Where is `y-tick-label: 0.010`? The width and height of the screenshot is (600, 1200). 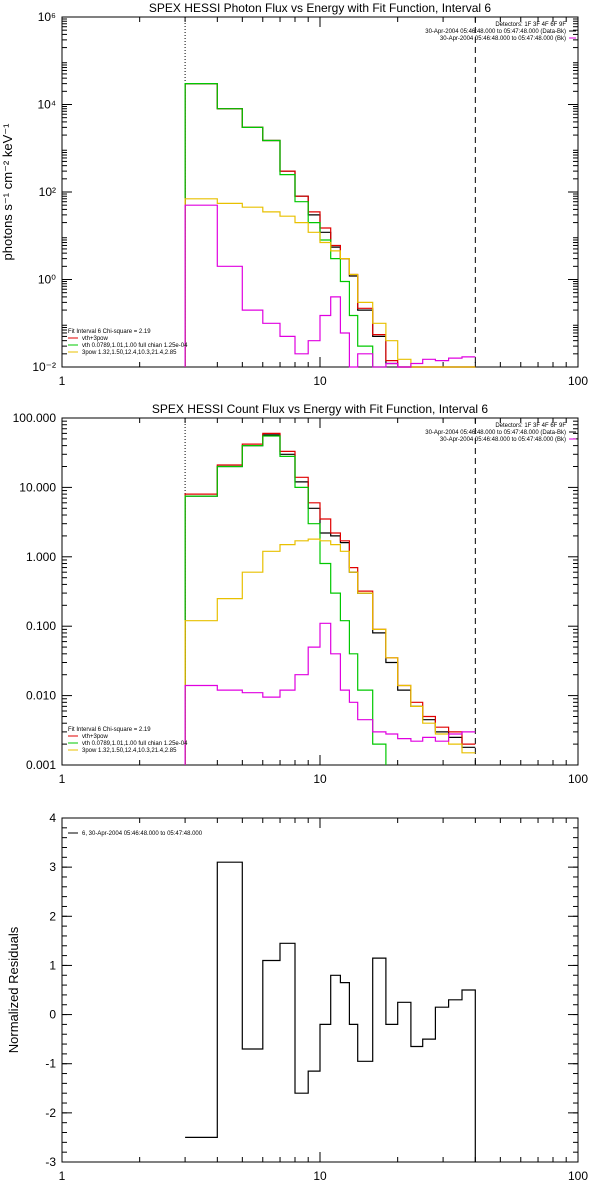
y-tick-label: 0.010 is located at coordinates (41, 696).